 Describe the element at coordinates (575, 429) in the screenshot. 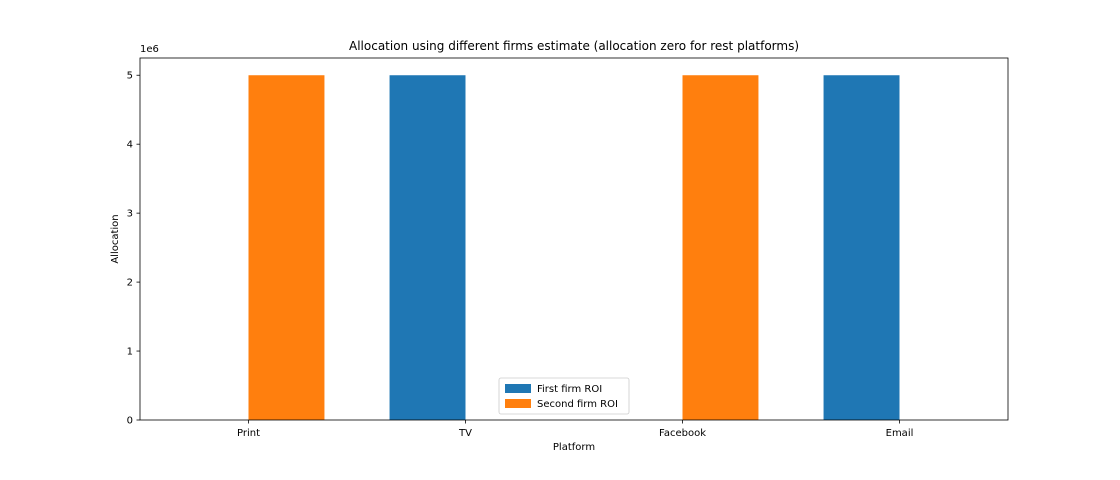

I see `x-axis-ticks: Print TV Facebook Email` at that location.